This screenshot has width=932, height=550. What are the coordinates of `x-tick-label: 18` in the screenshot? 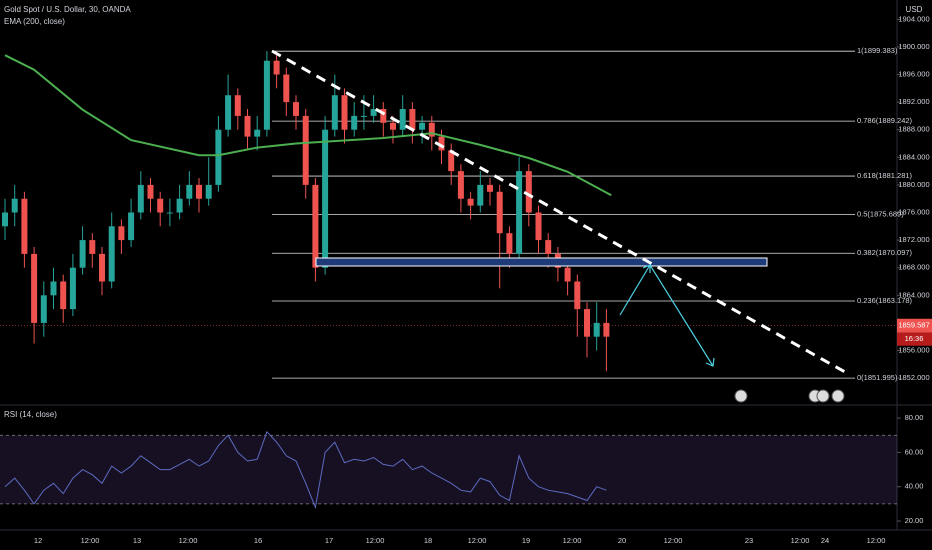 It's located at (428, 540).